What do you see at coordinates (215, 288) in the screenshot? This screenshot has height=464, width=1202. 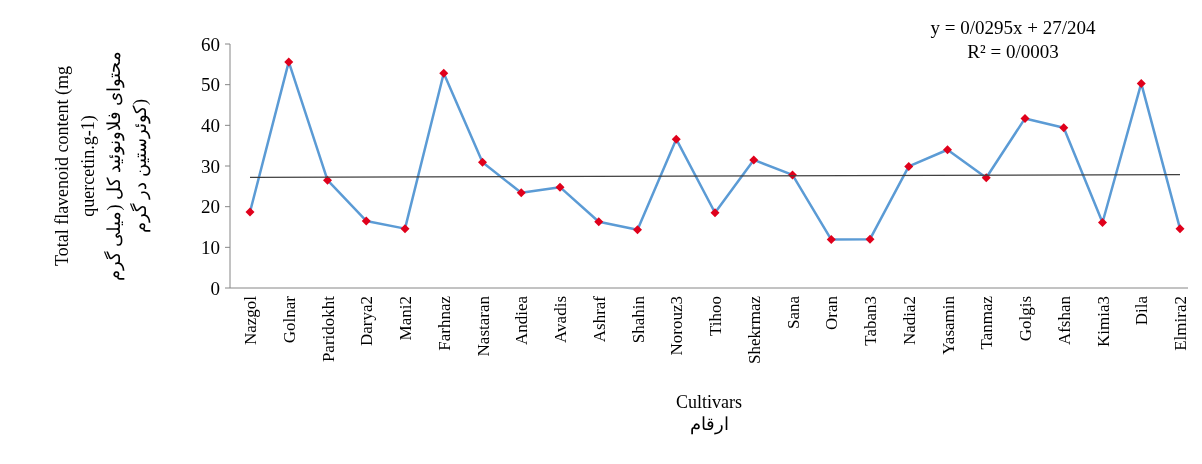 I see `y-tick-label: 0` at bounding box center [215, 288].